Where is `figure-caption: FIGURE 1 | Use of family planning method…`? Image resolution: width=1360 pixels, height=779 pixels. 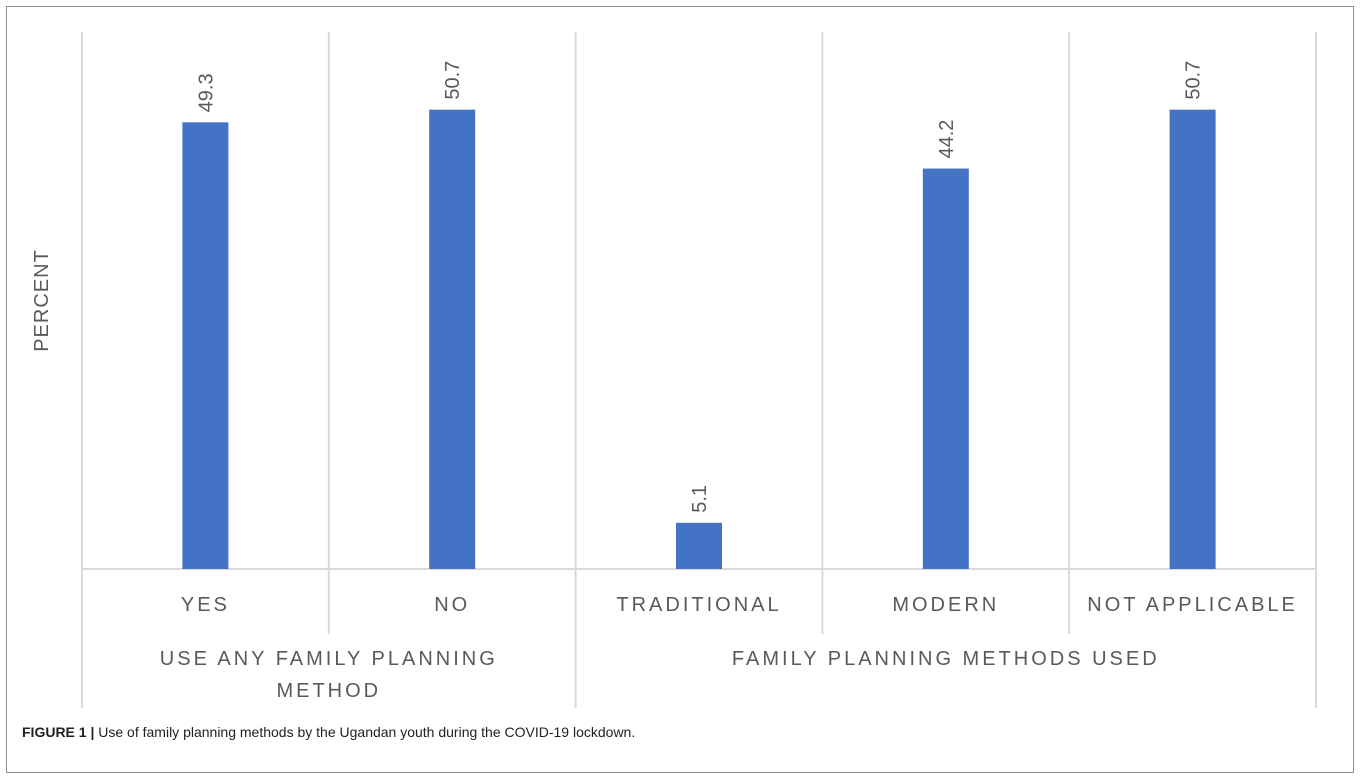 figure-caption: FIGURE 1 | Use of family planning method… is located at coordinates (328, 732).